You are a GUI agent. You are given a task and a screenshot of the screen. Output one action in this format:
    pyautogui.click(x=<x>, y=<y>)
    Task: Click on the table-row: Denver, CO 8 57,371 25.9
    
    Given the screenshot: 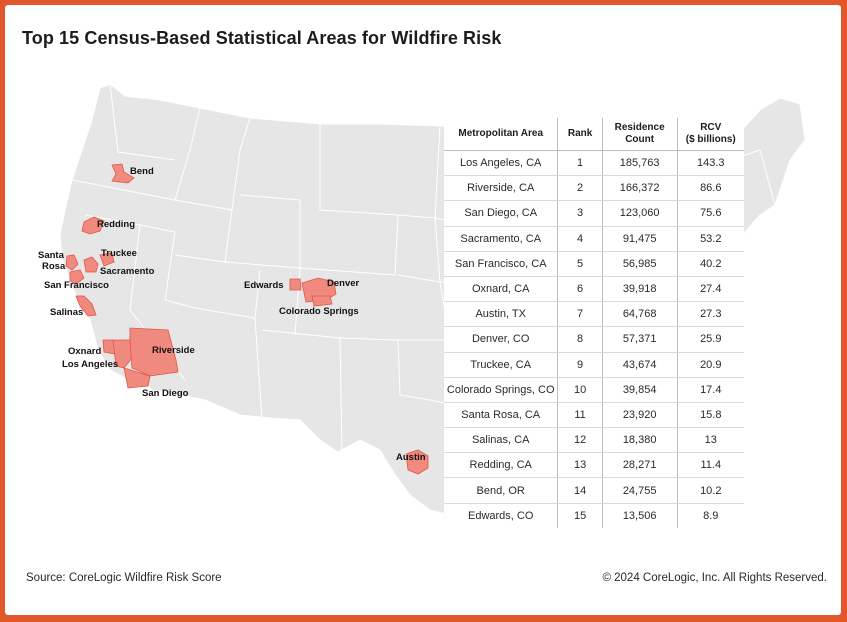 What is the action you would take?
    pyautogui.click(x=594, y=339)
    